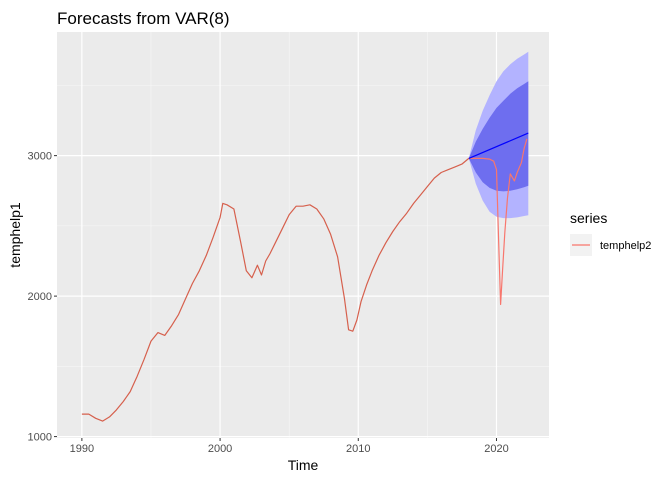 Image resolution: width=672 pixels, height=480 pixels. Describe the element at coordinates (498, 145) in the screenshot. I see `series-line-forecast` at that location.